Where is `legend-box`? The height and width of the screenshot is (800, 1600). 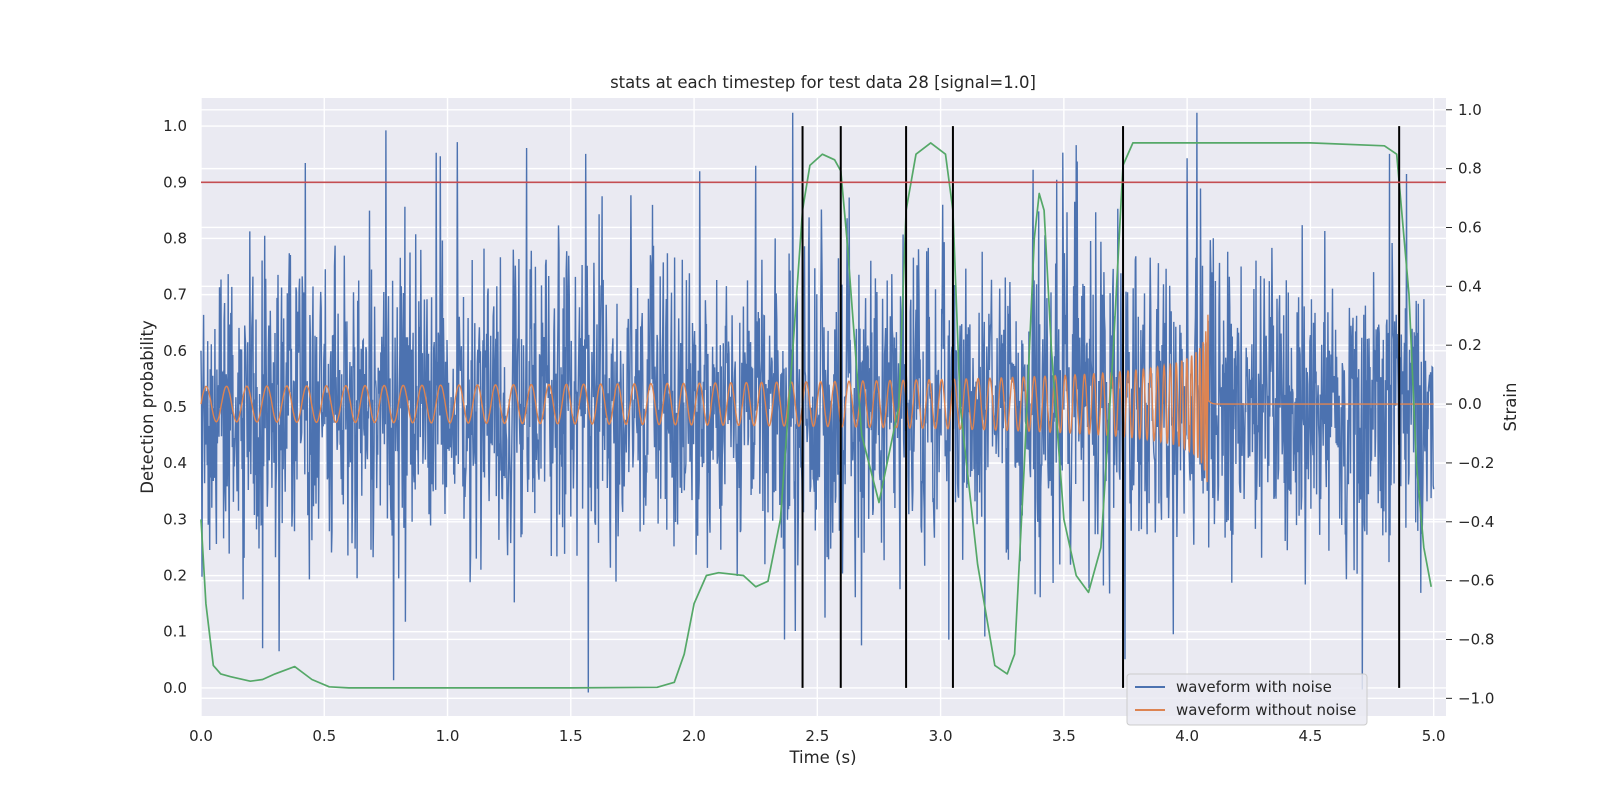
legend-box is located at coordinates (1247, 699).